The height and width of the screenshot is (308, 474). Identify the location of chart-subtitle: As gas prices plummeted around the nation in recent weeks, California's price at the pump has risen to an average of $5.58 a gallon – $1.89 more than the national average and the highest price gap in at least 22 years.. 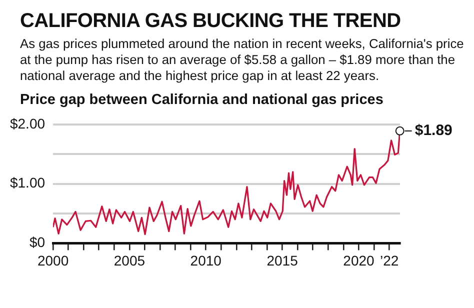
(242, 60).